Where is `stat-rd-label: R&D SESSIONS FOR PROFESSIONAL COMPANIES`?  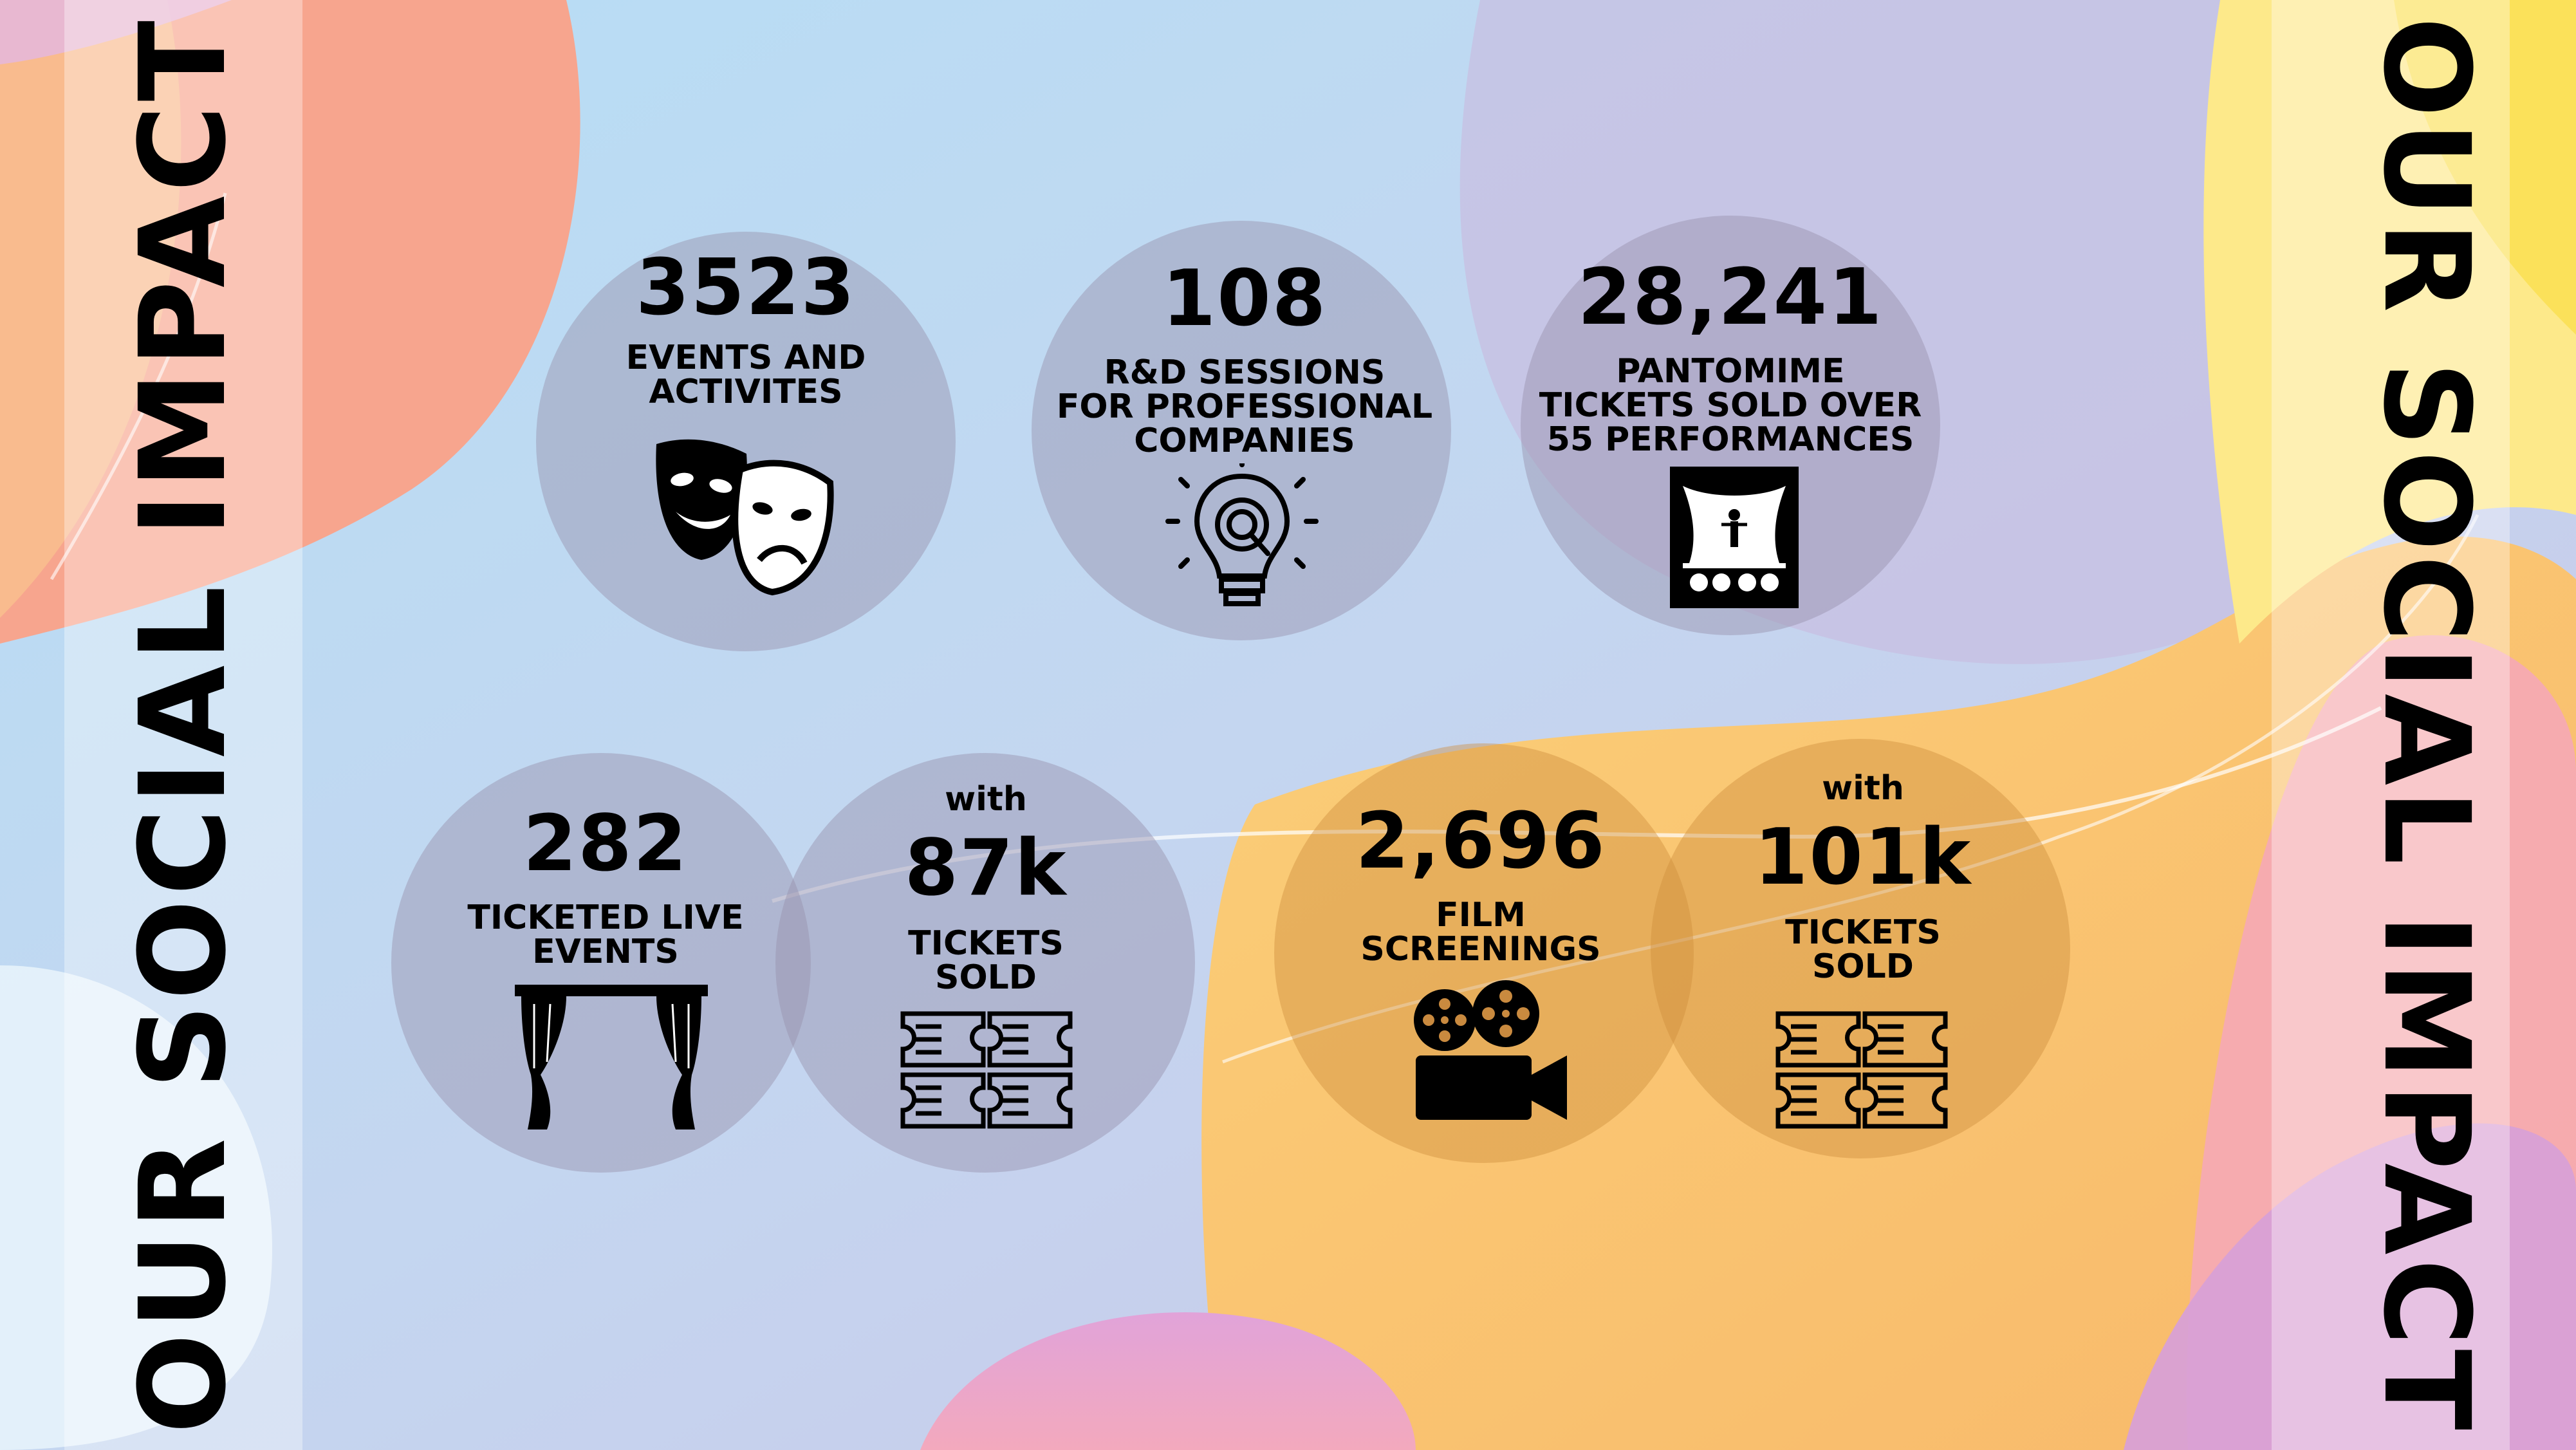 stat-rd-label: R&D SESSIONS FOR PROFESSIONAL COMPANIES is located at coordinates (1244, 407).